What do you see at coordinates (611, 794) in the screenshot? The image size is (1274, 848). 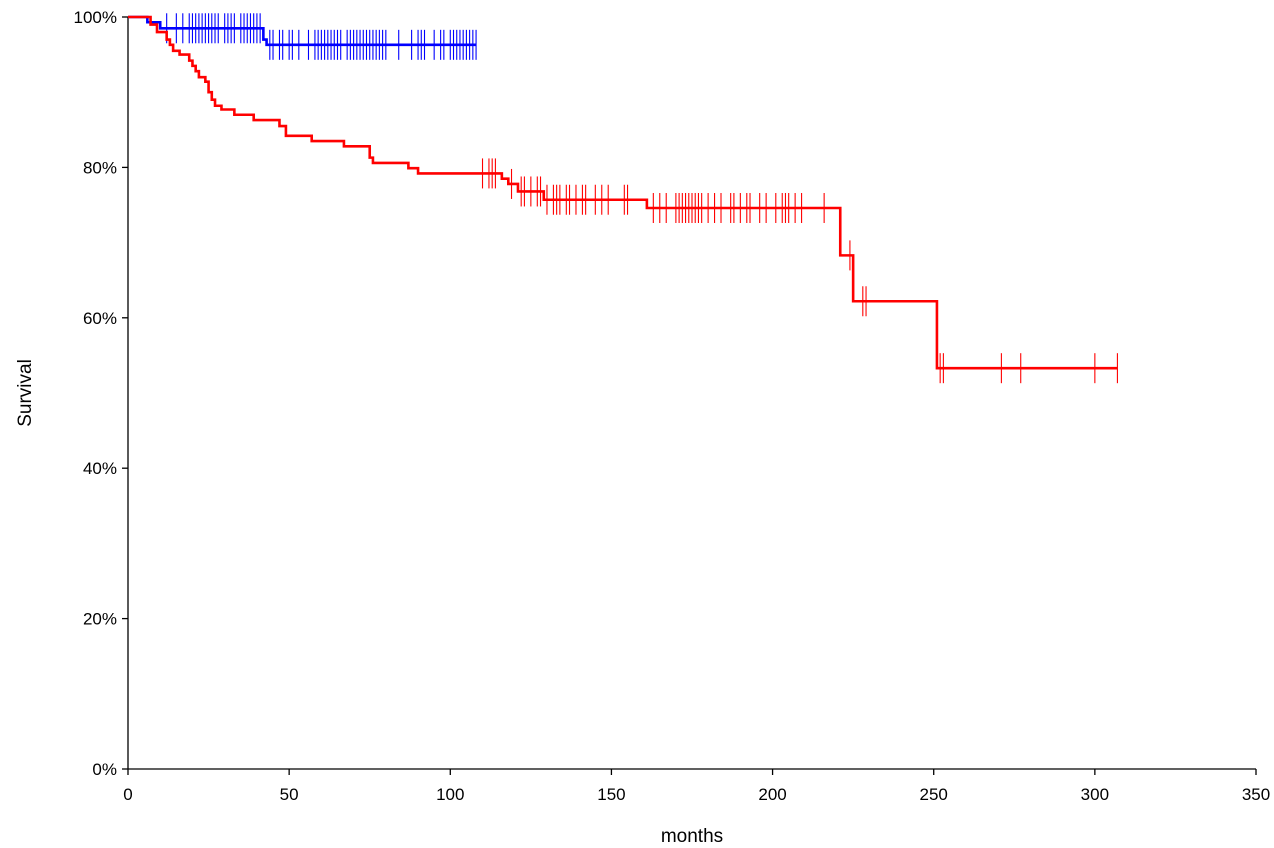 I see `x-tick-label: 150` at bounding box center [611, 794].